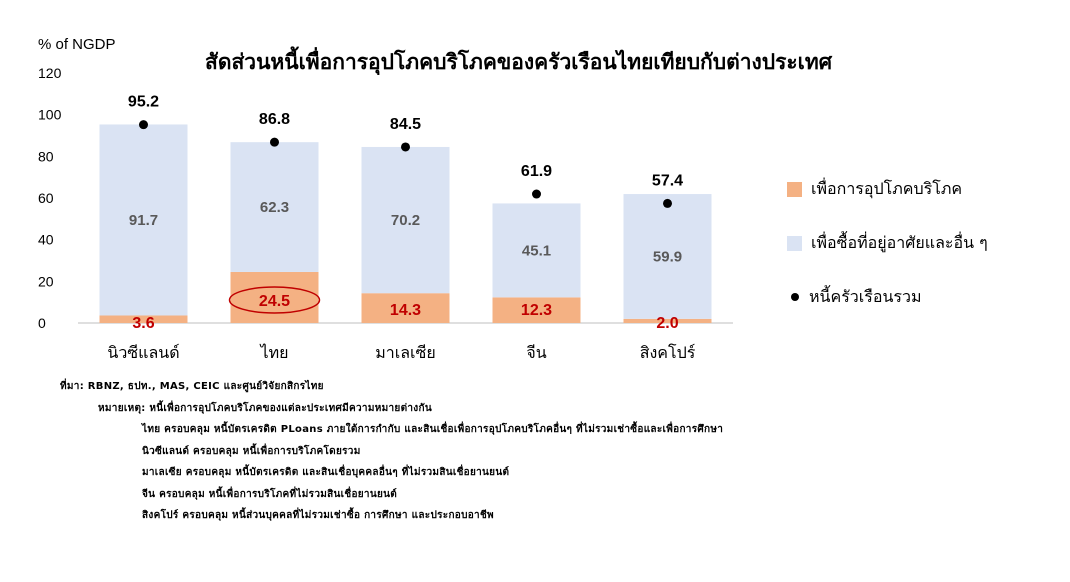 This screenshot has width=1070, height=582. I want to click on data-label-housing: 45.1, so click(536, 250).